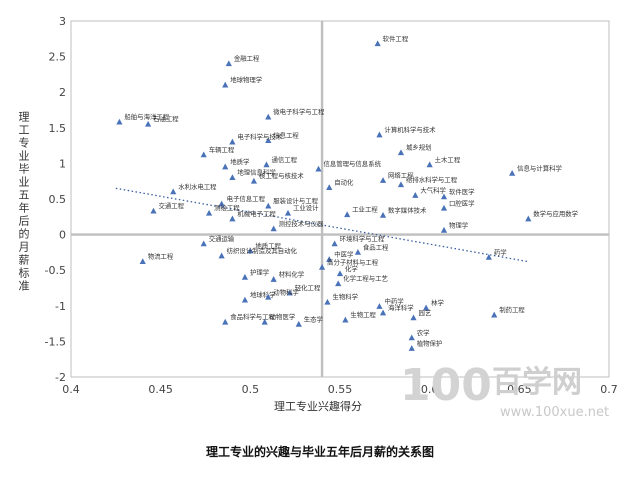  What do you see at coordinates (609, 389) in the screenshot?
I see `x-tick-label: 0.7` at bounding box center [609, 389].